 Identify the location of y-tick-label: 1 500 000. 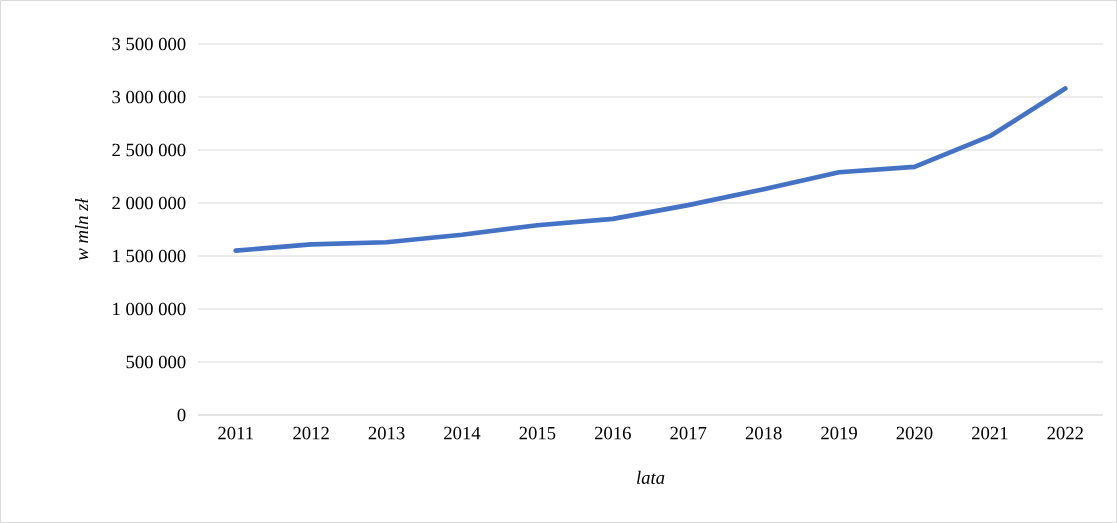
(149, 256).